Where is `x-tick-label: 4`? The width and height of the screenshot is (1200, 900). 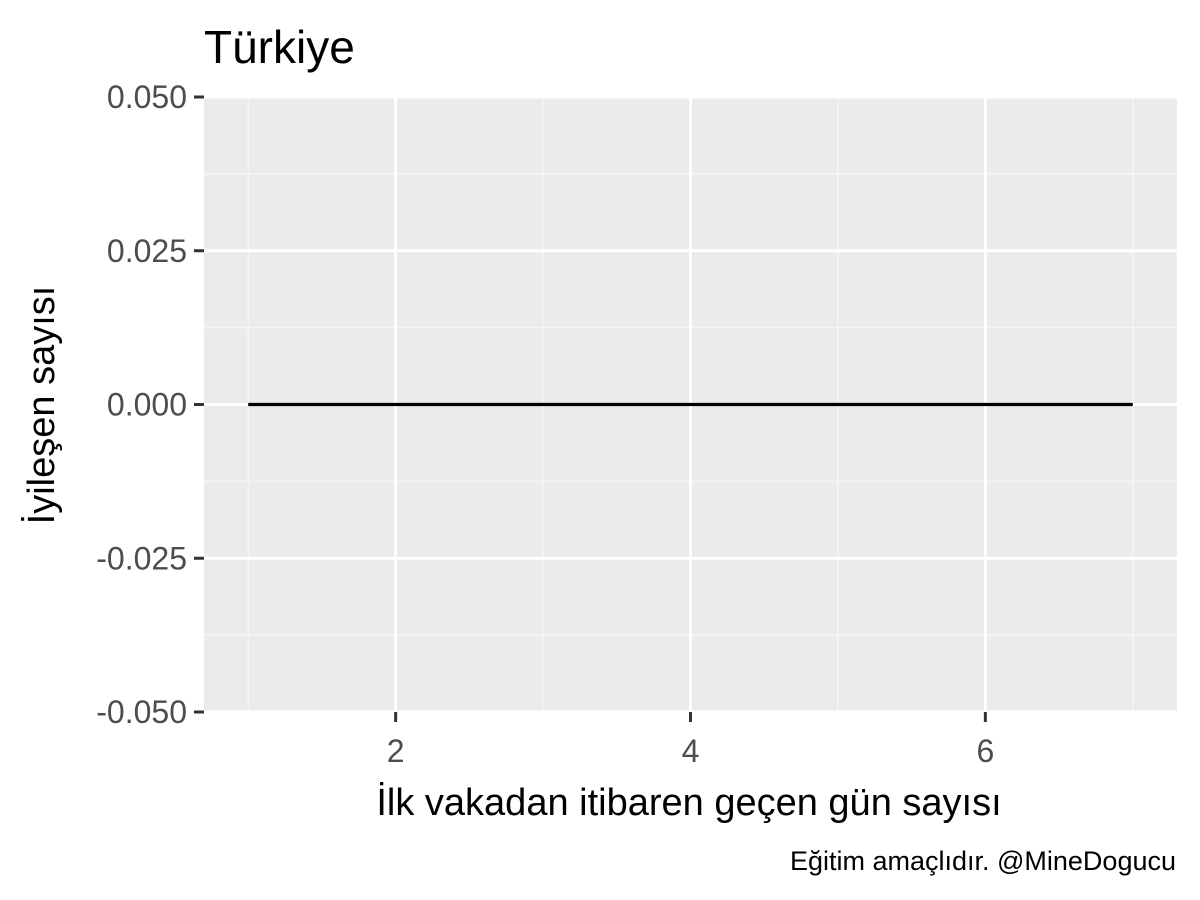
x-tick-label: 4 is located at coordinates (691, 751).